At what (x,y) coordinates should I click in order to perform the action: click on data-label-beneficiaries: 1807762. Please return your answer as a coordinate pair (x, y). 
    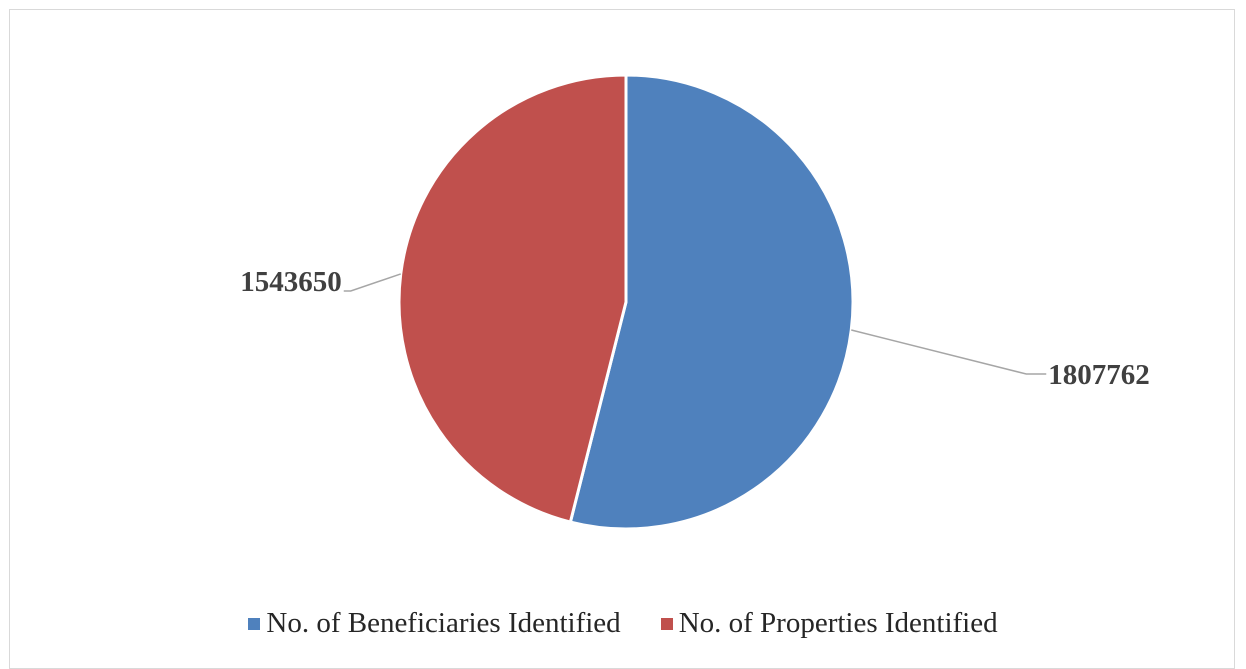
    Looking at the image, I should click on (1099, 375).